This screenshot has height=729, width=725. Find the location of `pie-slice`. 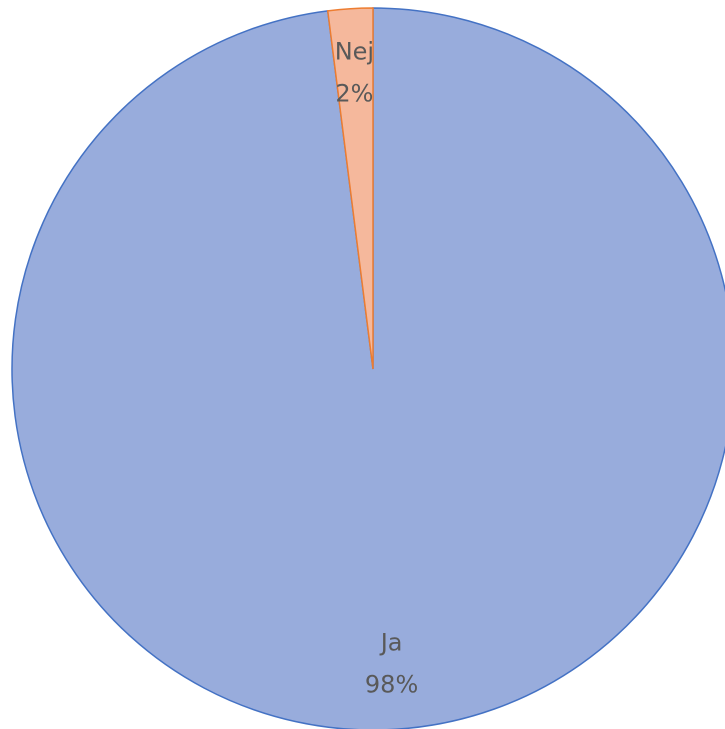

pie-slice is located at coordinates (350, 188).